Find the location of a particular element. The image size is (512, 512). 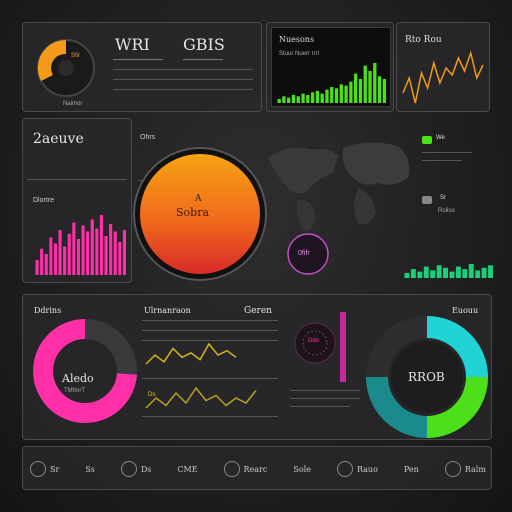

chart-title: Rto Rou is located at coordinates (423, 40).